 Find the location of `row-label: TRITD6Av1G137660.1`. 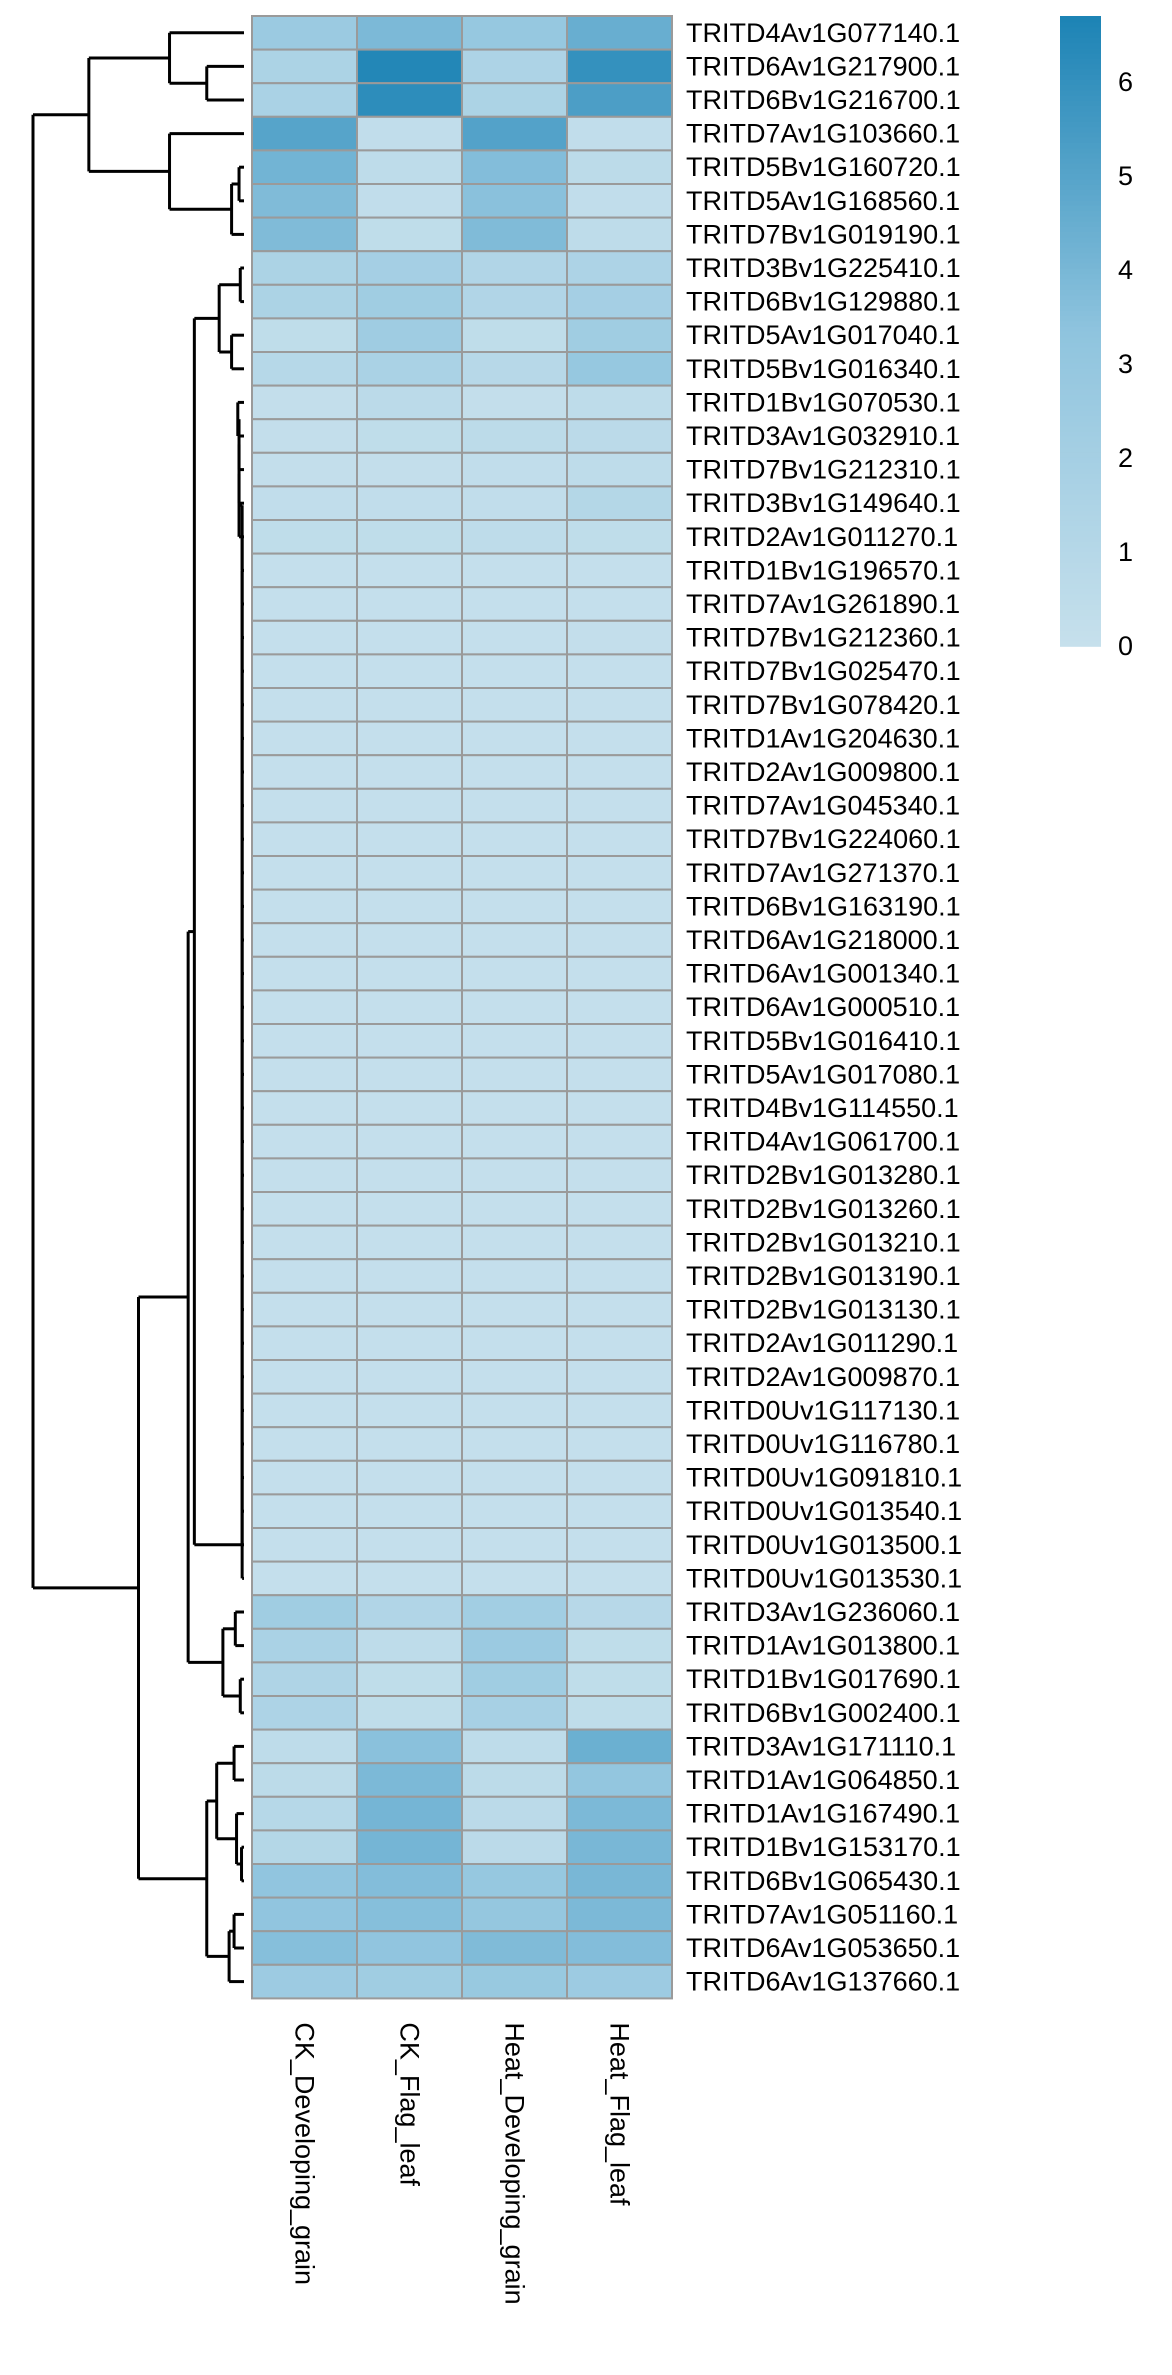

row-label: TRITD6Av1G137660.1 is located at coordinates (823, 1982).